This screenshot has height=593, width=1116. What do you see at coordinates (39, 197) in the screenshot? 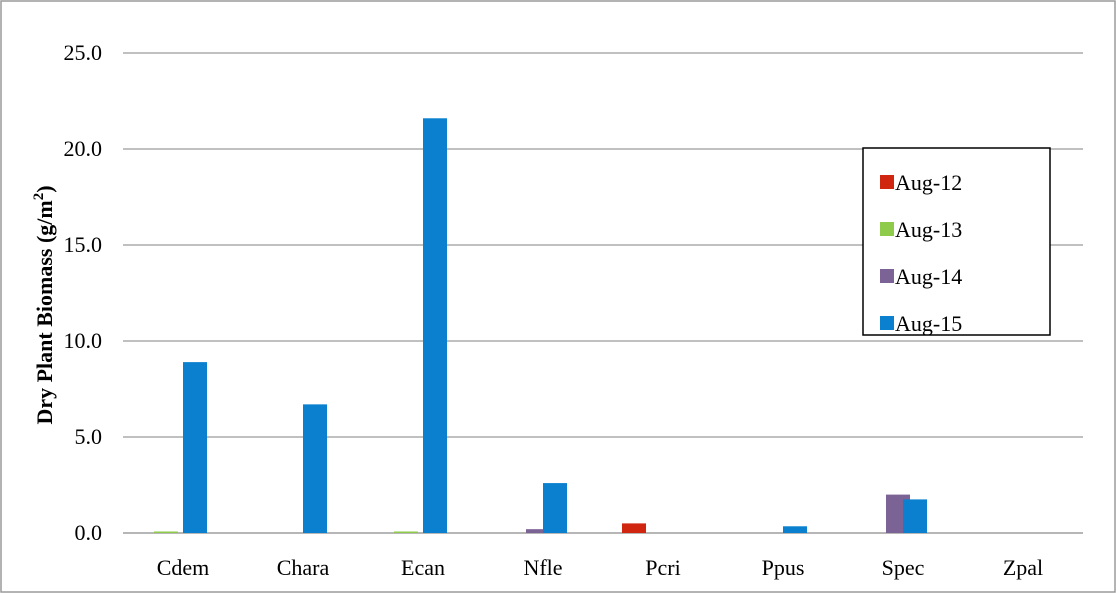
I see `y-axis-title-superscript: 2` at bounding box center [39, 197].